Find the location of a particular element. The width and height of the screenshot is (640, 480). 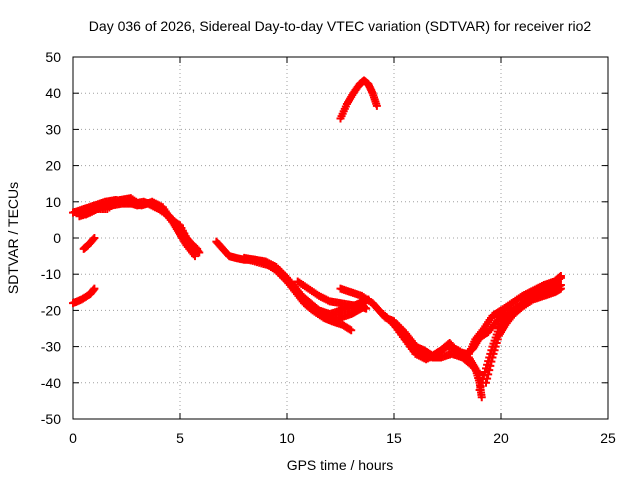

y-tick-label: -10 is located at coordinates (51, 274).